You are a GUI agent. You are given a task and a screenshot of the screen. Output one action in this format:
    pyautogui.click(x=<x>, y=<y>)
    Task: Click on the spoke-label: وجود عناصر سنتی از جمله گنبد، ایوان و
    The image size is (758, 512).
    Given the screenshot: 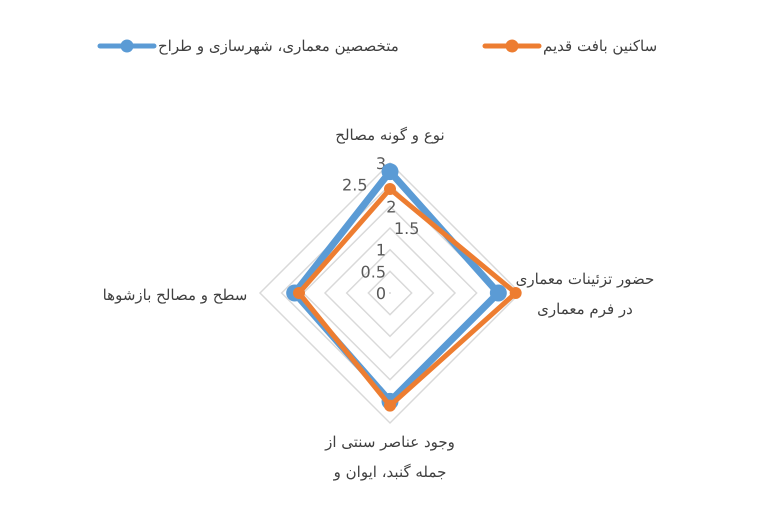 What is the action you would take?
    pyautogui.click(x=389, y=457)
    